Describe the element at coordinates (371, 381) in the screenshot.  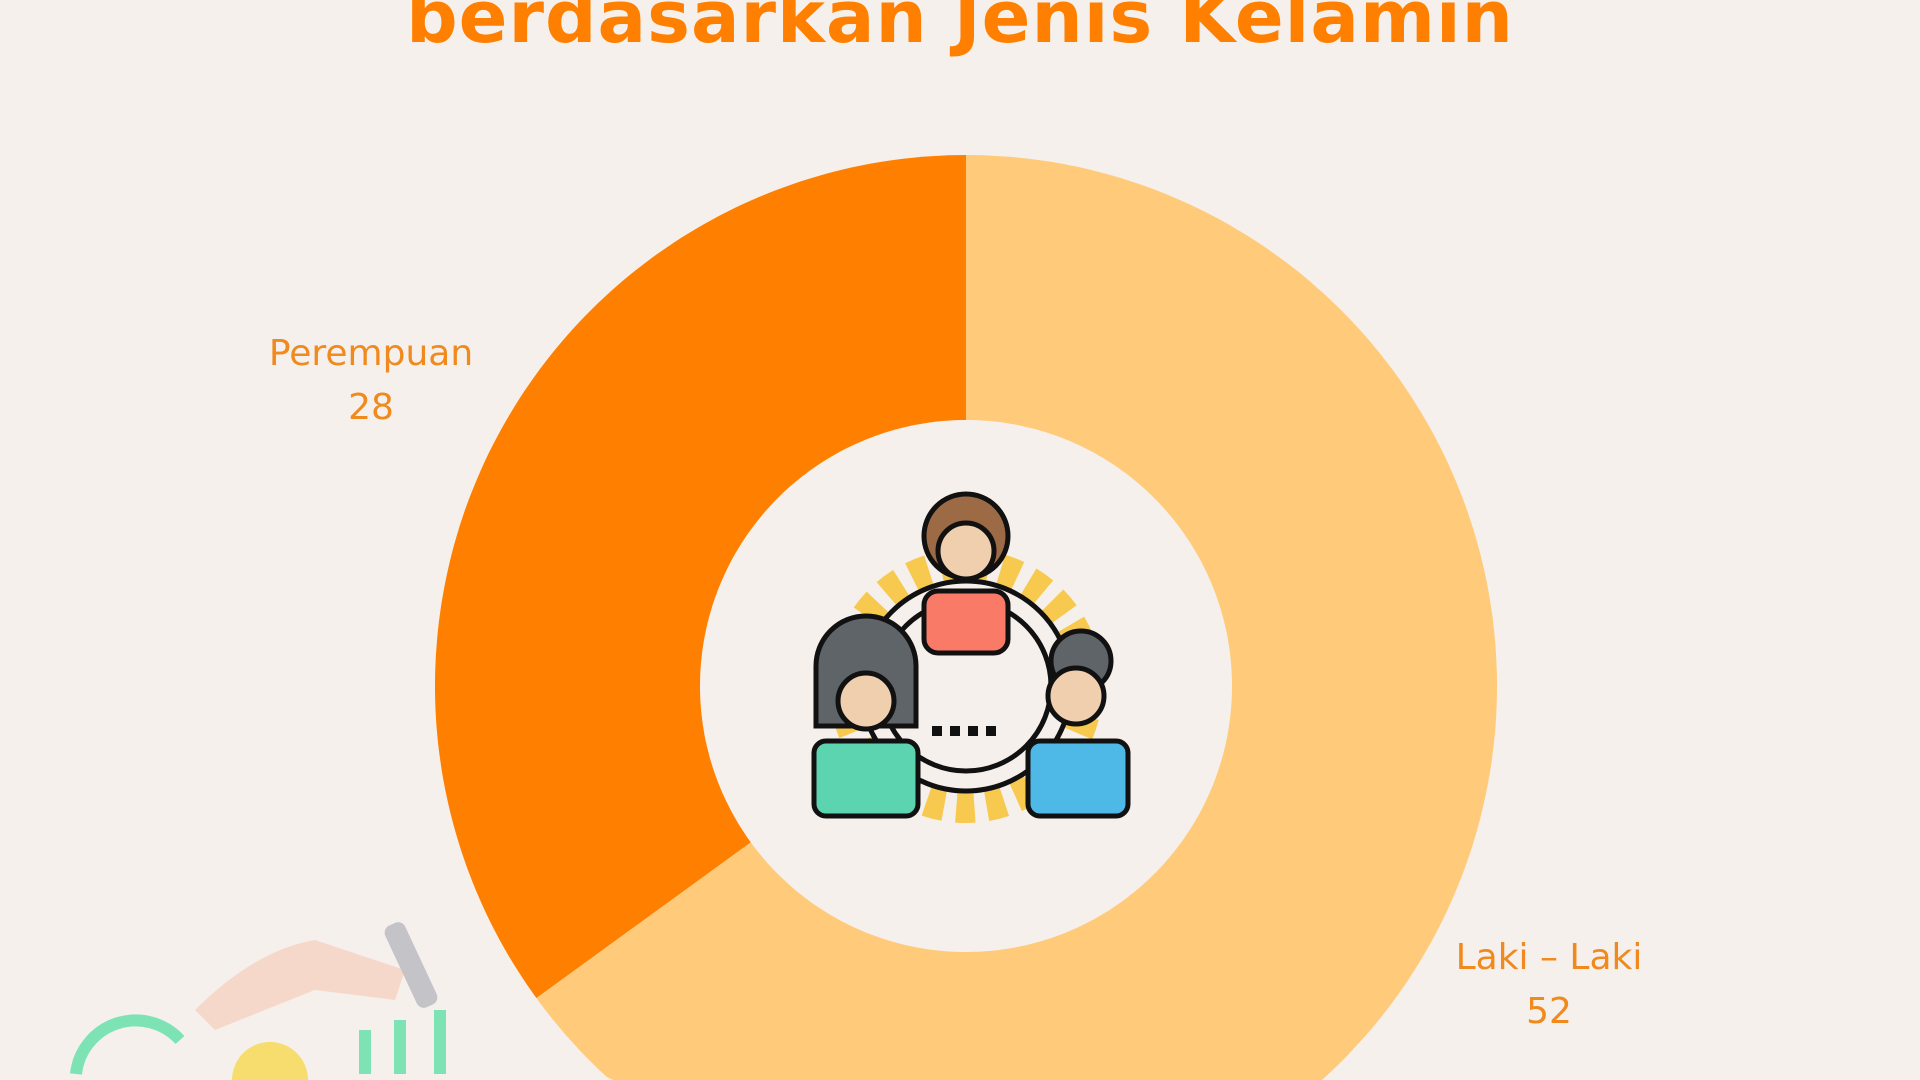
I see `label-perempuan: Perempuan 28` at that location.